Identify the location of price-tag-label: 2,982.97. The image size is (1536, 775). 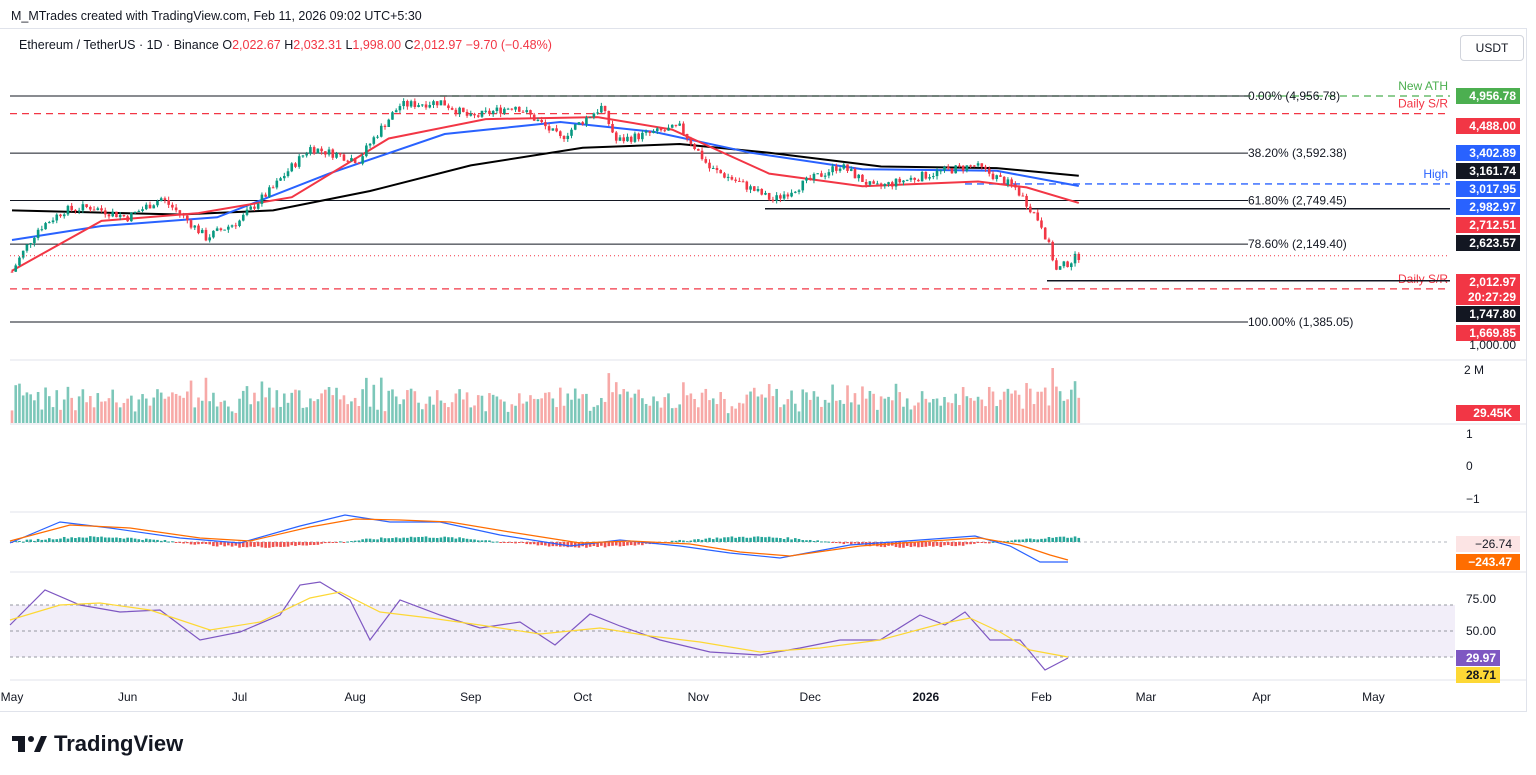
(1492, 207).